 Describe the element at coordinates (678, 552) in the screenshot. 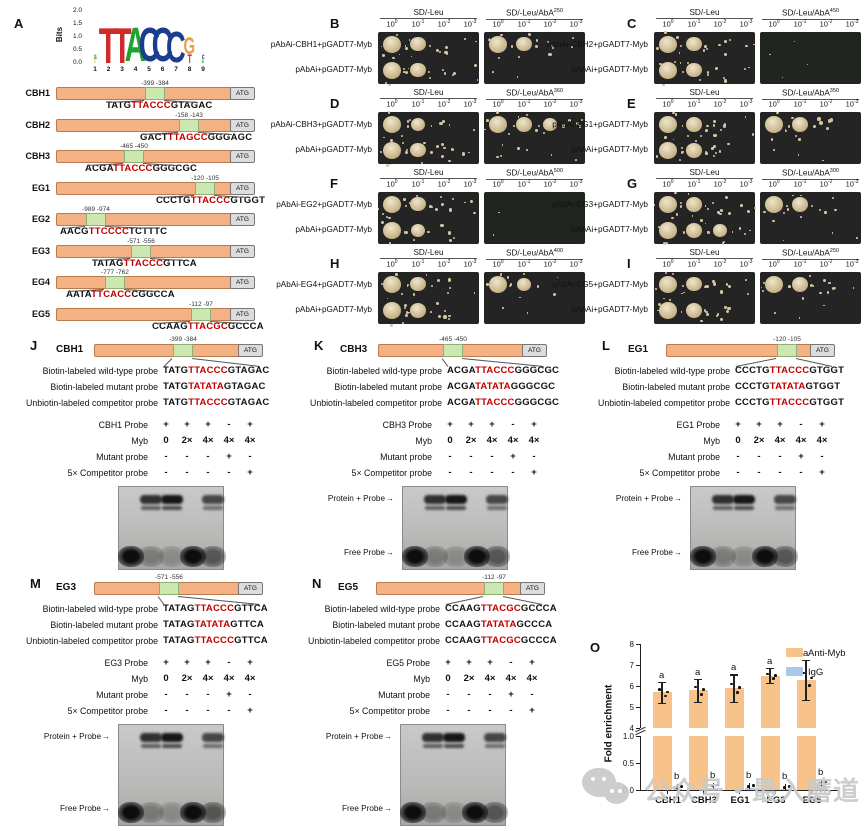

I see `arrow-right-icon: →` at that location.